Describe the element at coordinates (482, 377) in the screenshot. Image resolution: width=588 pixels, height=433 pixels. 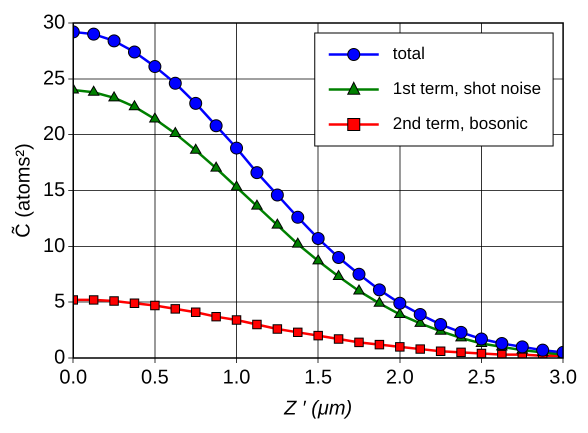
I see `x-tick-label: 2.5` at that location.